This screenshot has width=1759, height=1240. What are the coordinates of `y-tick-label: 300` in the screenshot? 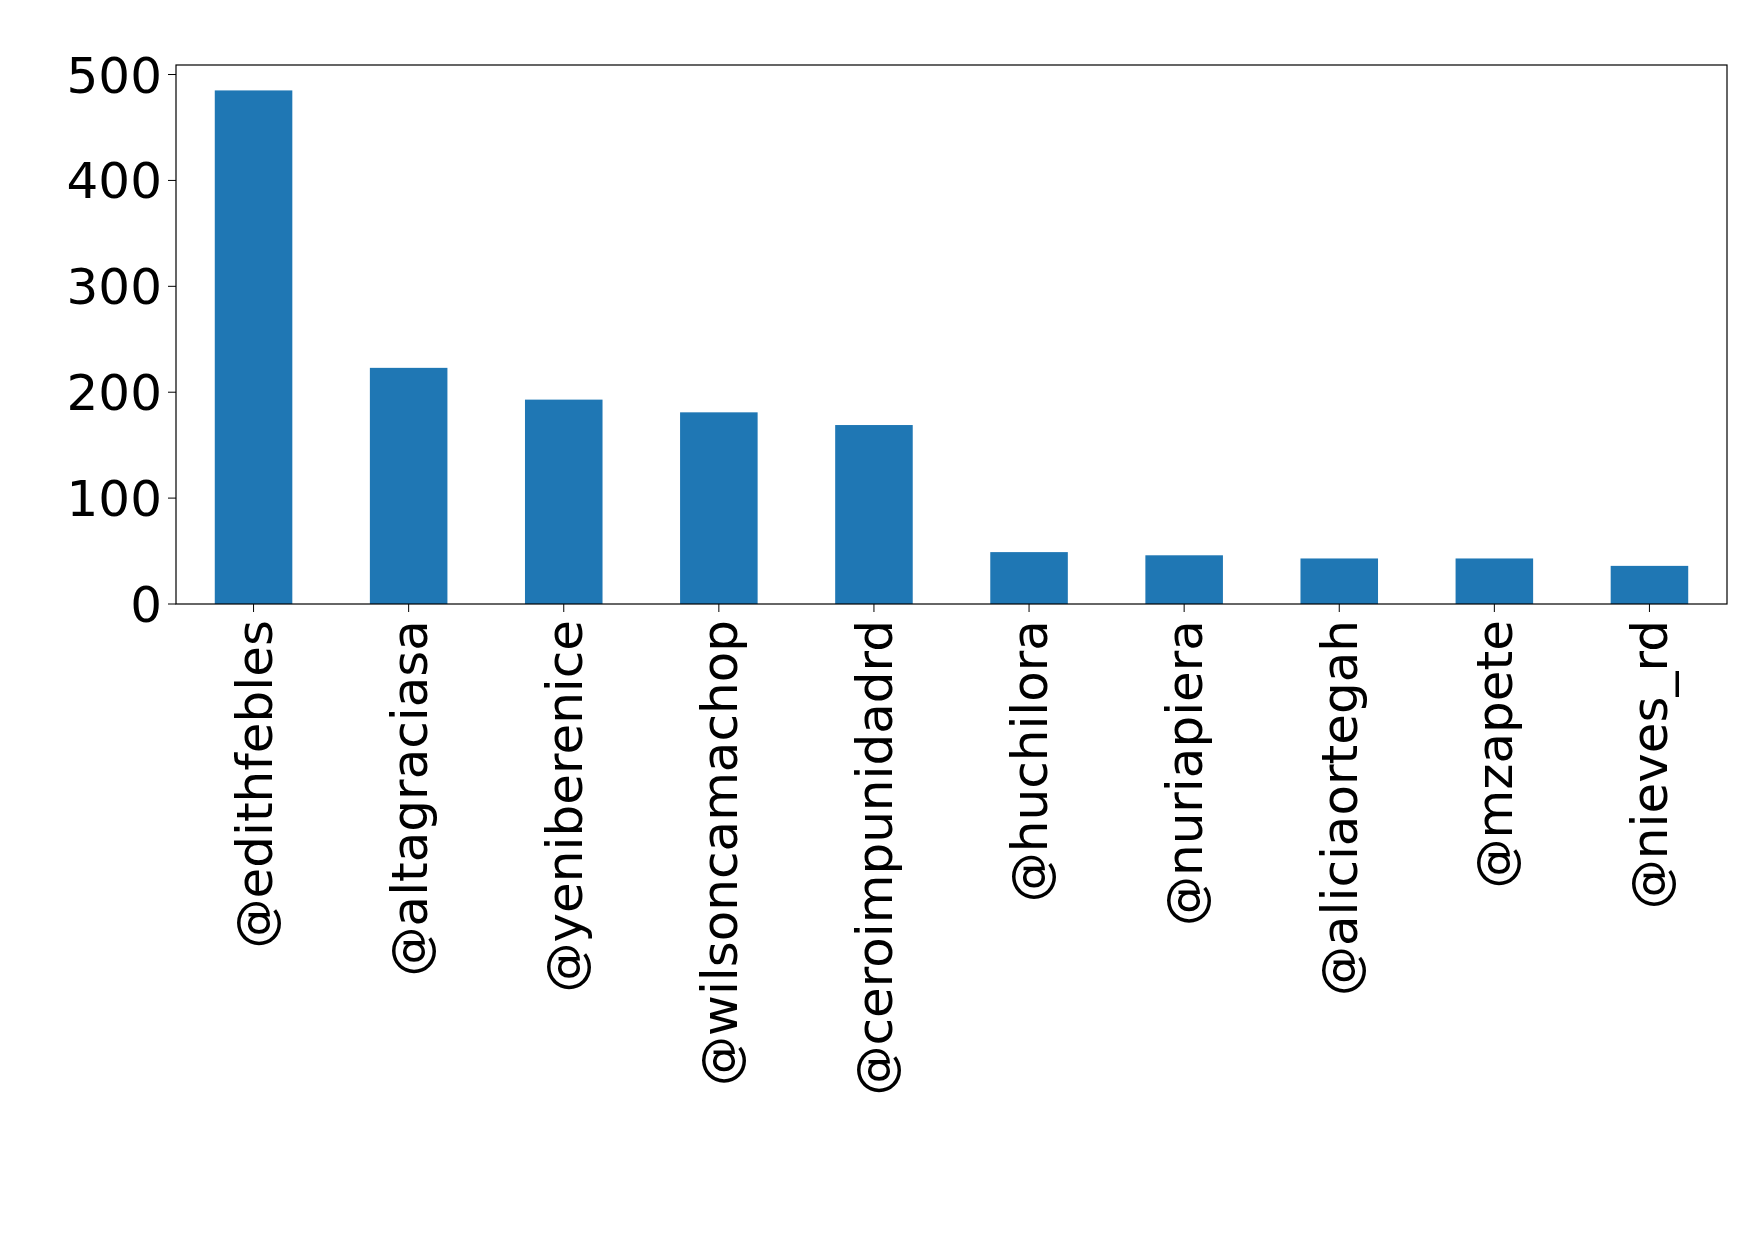 It's located at (114, 287).